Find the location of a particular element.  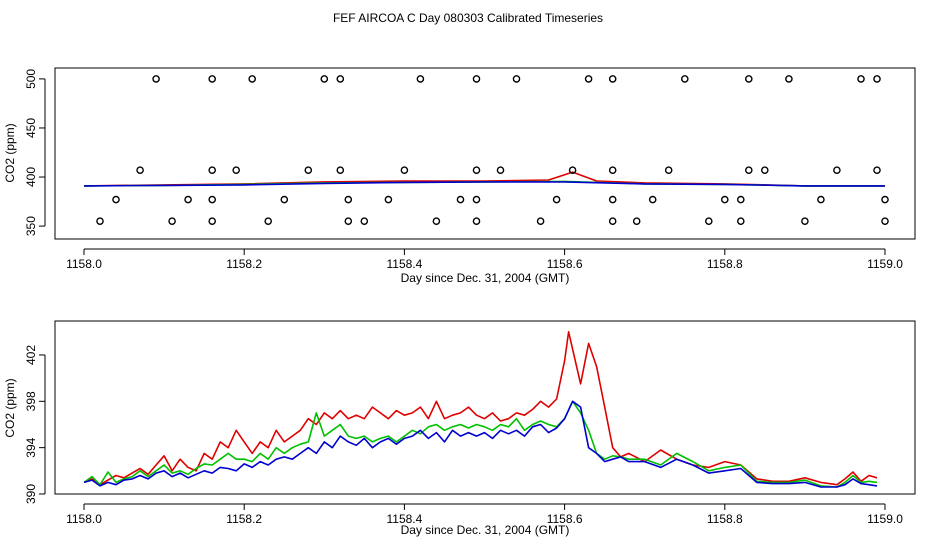

y-tick-label: 390 is located at coordinates (31, 494).